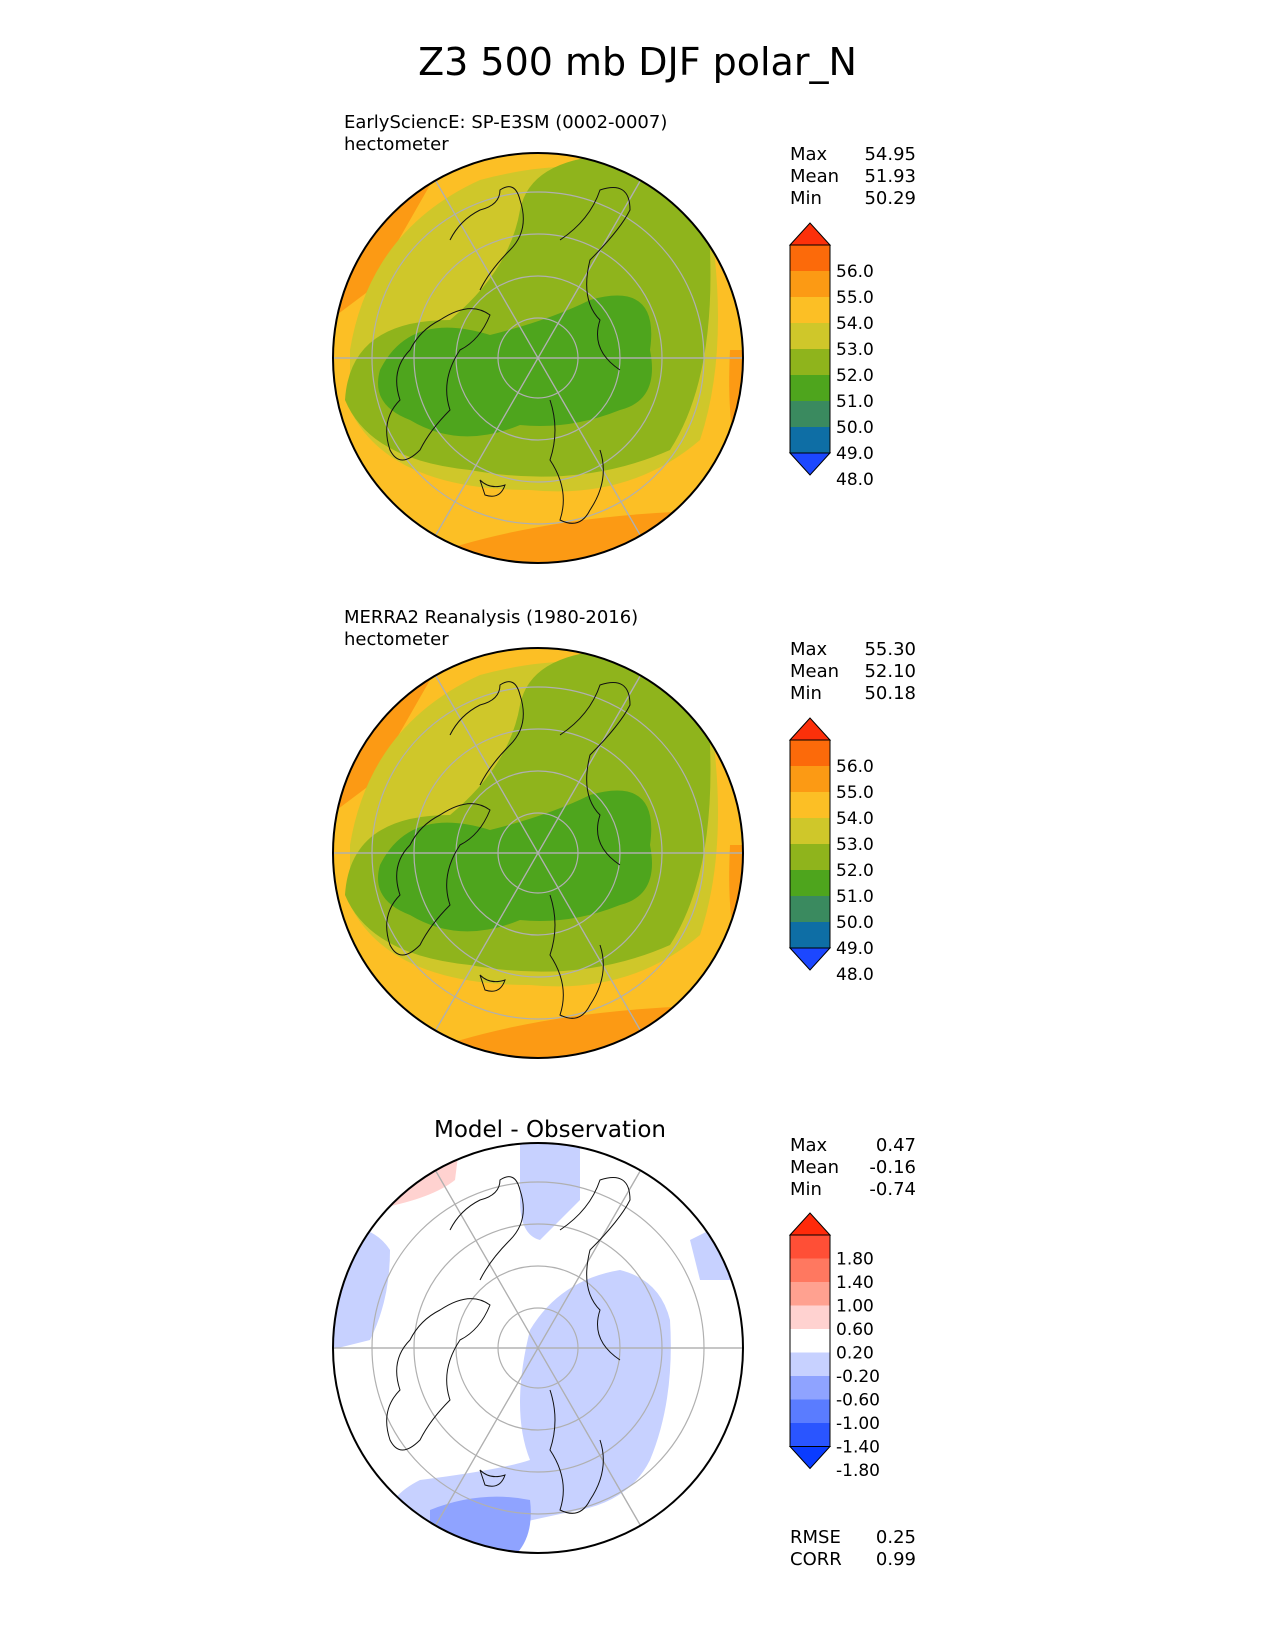  What do you see at coordinates (858, 1401) in the screenshot?
I see `colorbar-tick-label-7: -0.60` at bounding box center [858, 1401].